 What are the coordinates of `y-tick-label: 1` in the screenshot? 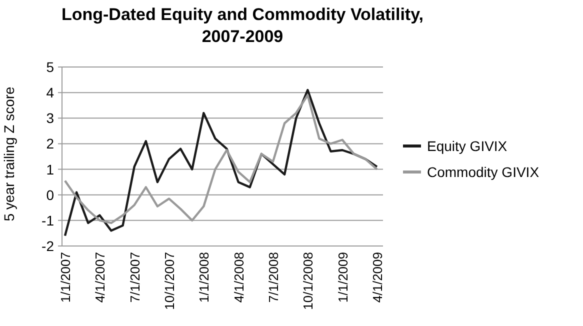 It's located at (50, 169).